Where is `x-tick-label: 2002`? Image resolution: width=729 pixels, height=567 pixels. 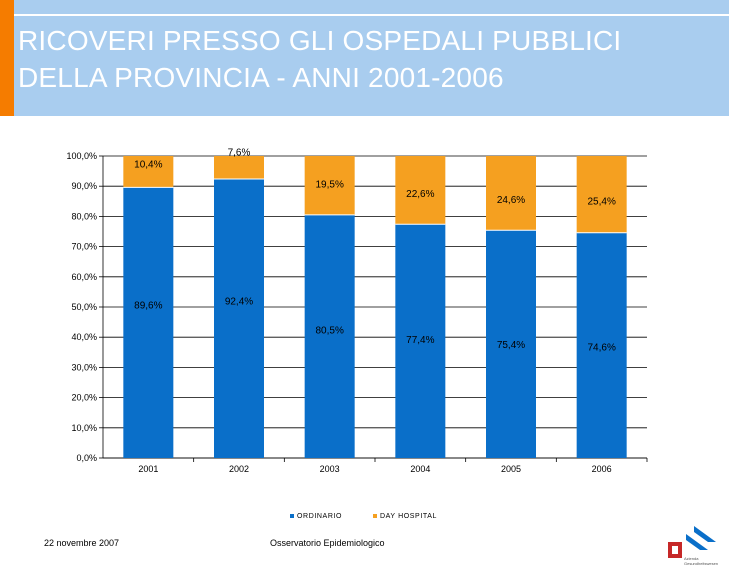 x-tick-label: 2002 is located at coordinates (239, 469).